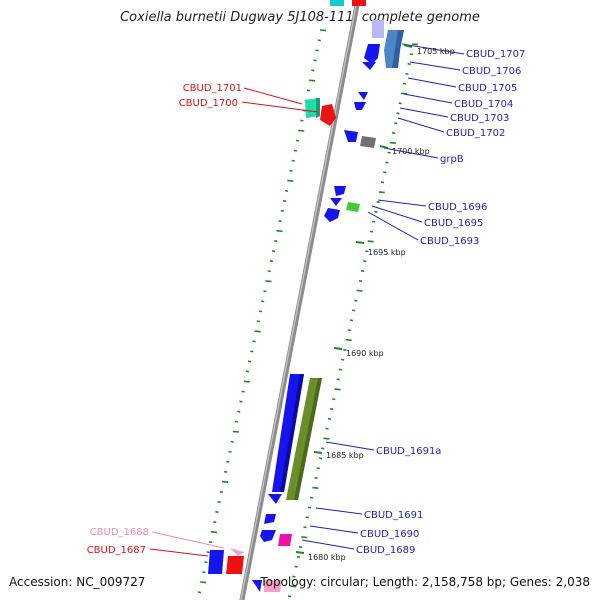  I want to click on gene-cbud-1691-arrow, so click(275, 499).